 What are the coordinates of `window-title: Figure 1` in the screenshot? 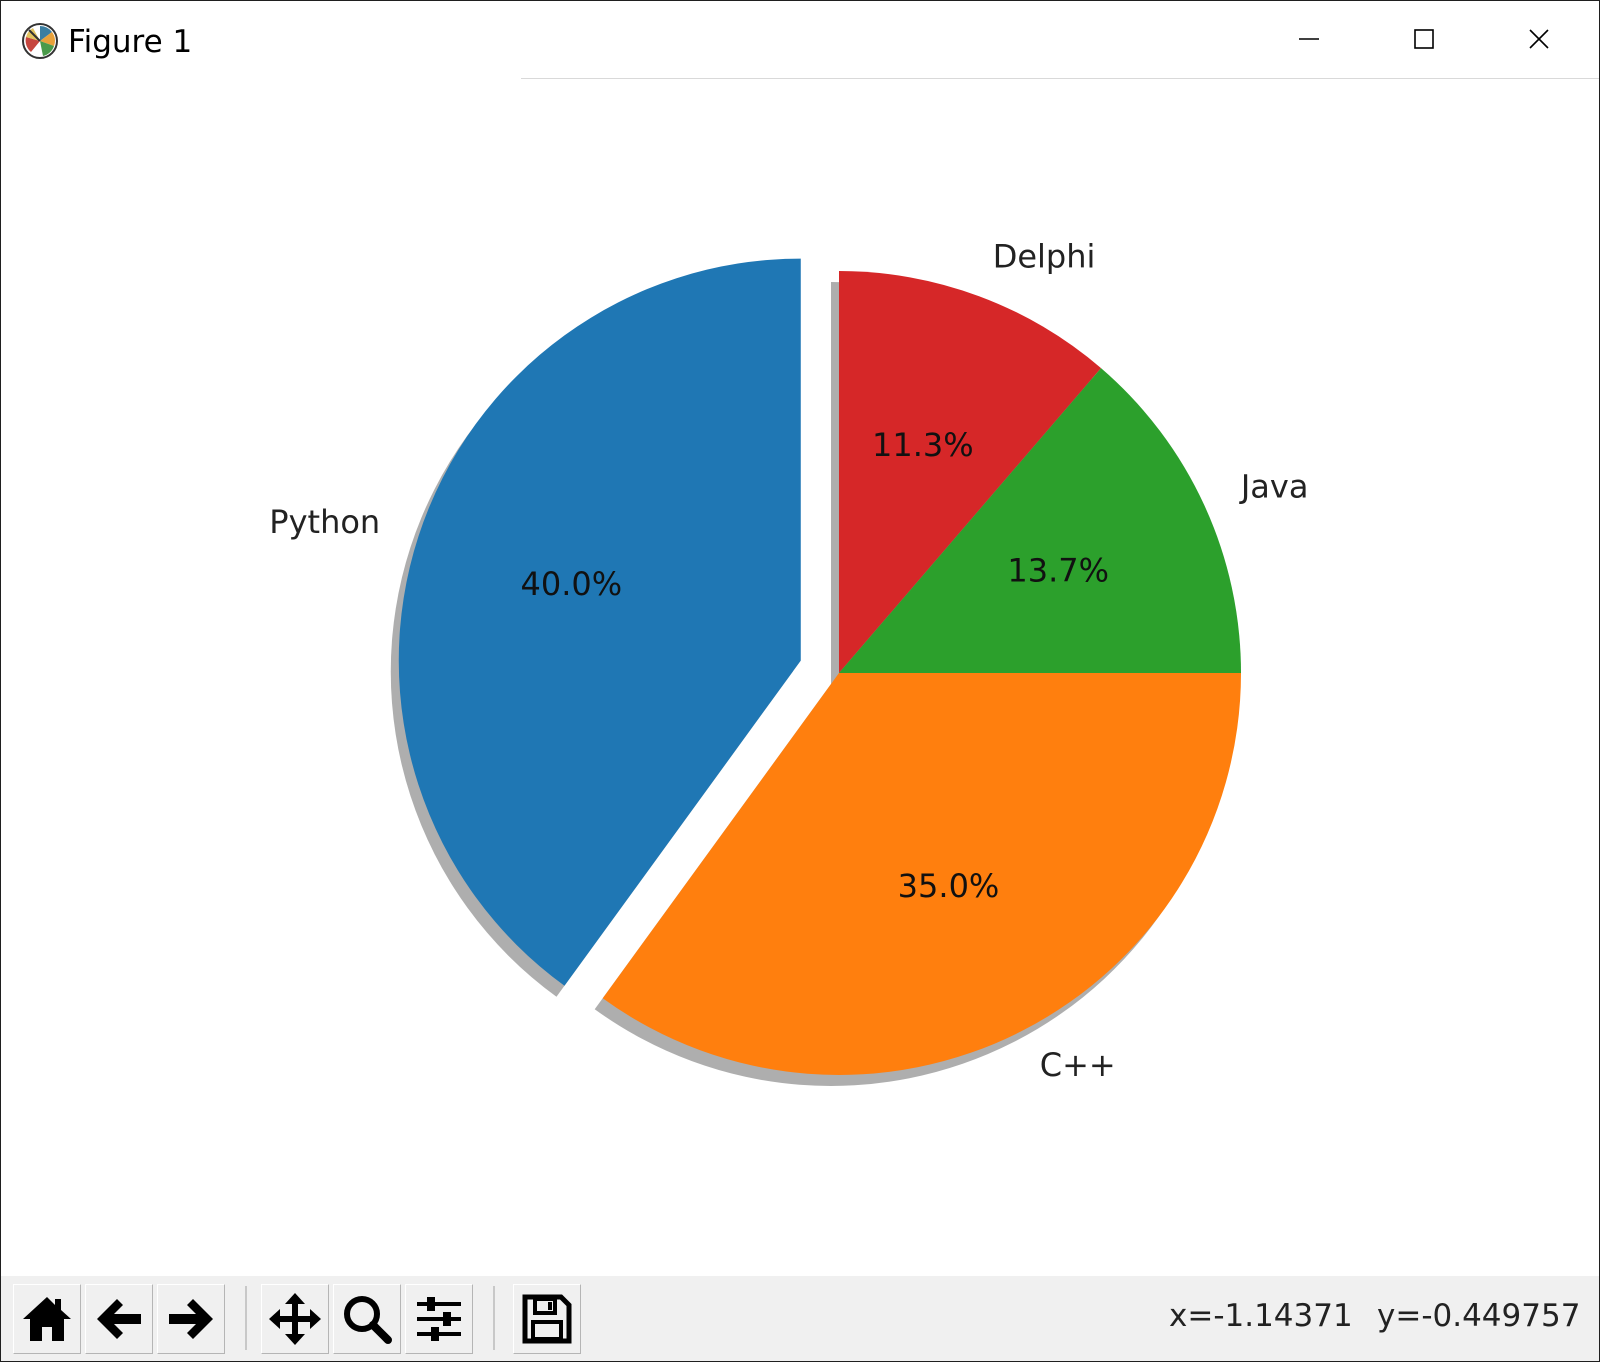 It's located at (130, 42).